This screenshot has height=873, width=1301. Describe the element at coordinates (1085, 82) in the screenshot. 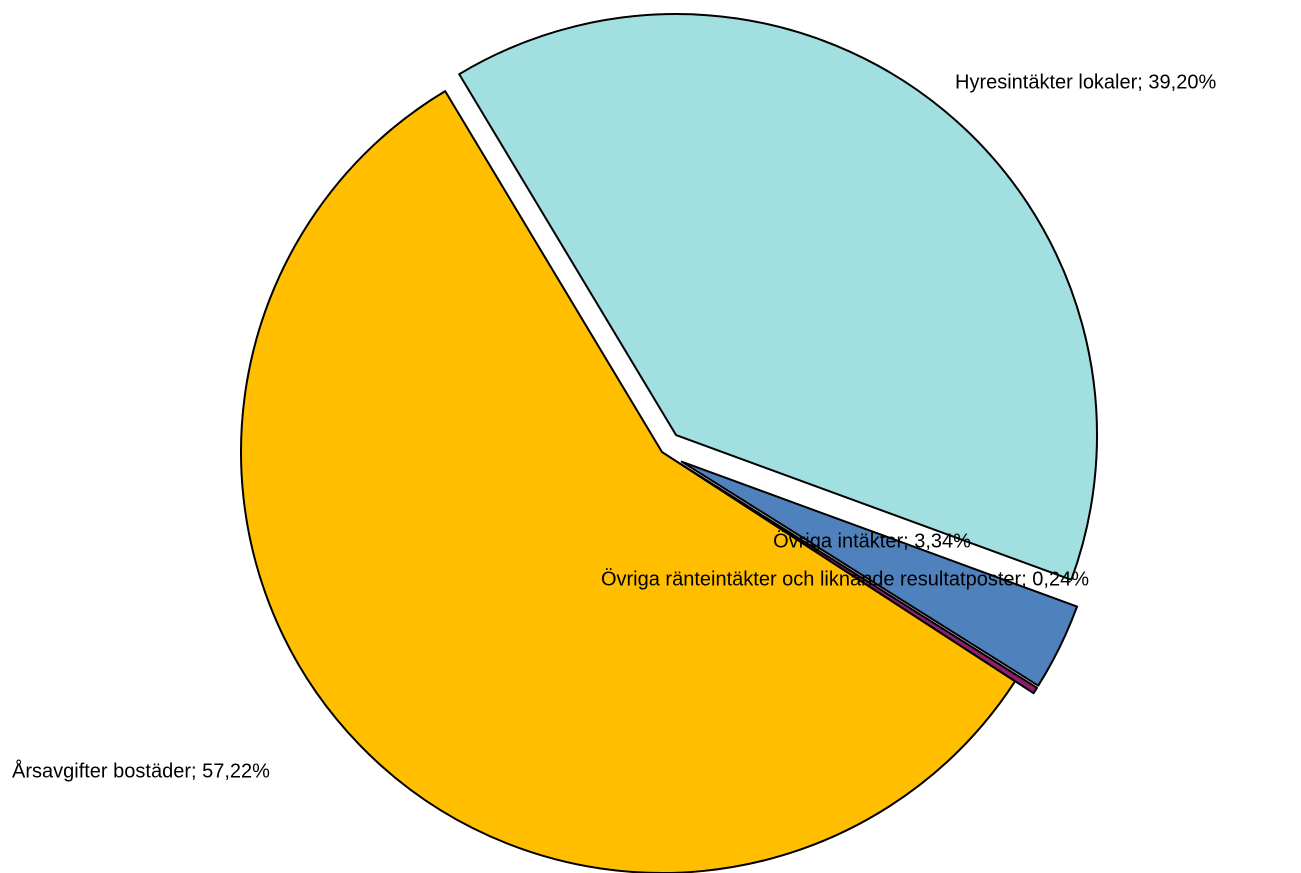

I see `slice-label: Hyresintäkter lokaler; 39,20%` at that location.